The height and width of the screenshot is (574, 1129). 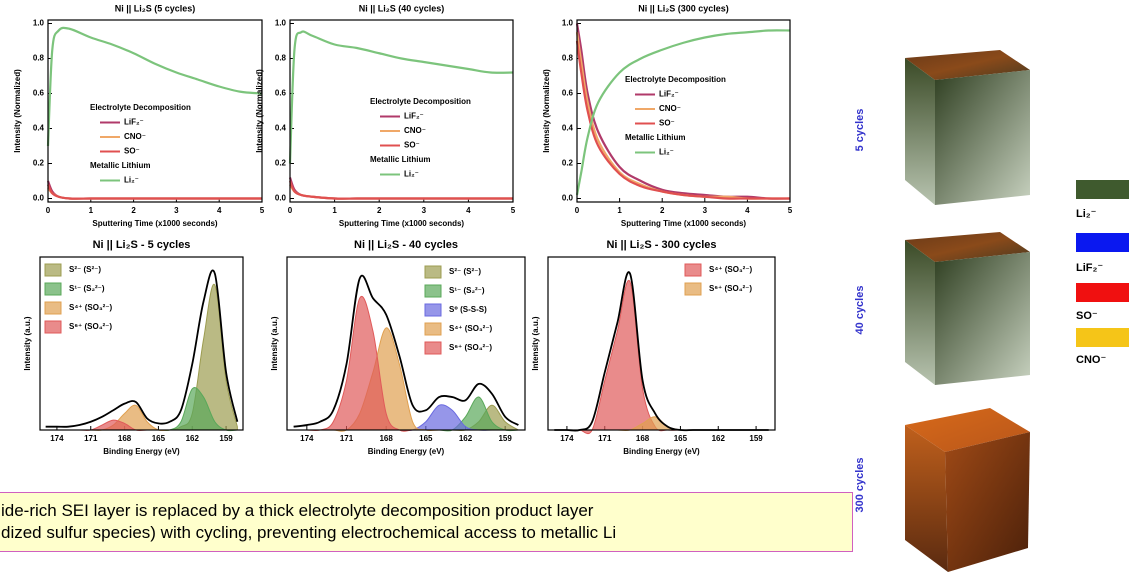 What do you see at coordinates (87, 288) in the screenshot?
I see `legend-label: S¹⁻ (S₂²⁻)` at bounding box center [87, 288].